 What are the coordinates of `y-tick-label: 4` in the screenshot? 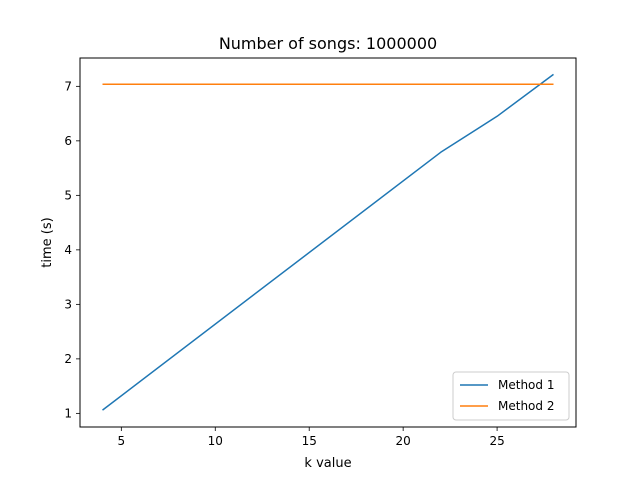 It's located at (68, 250).